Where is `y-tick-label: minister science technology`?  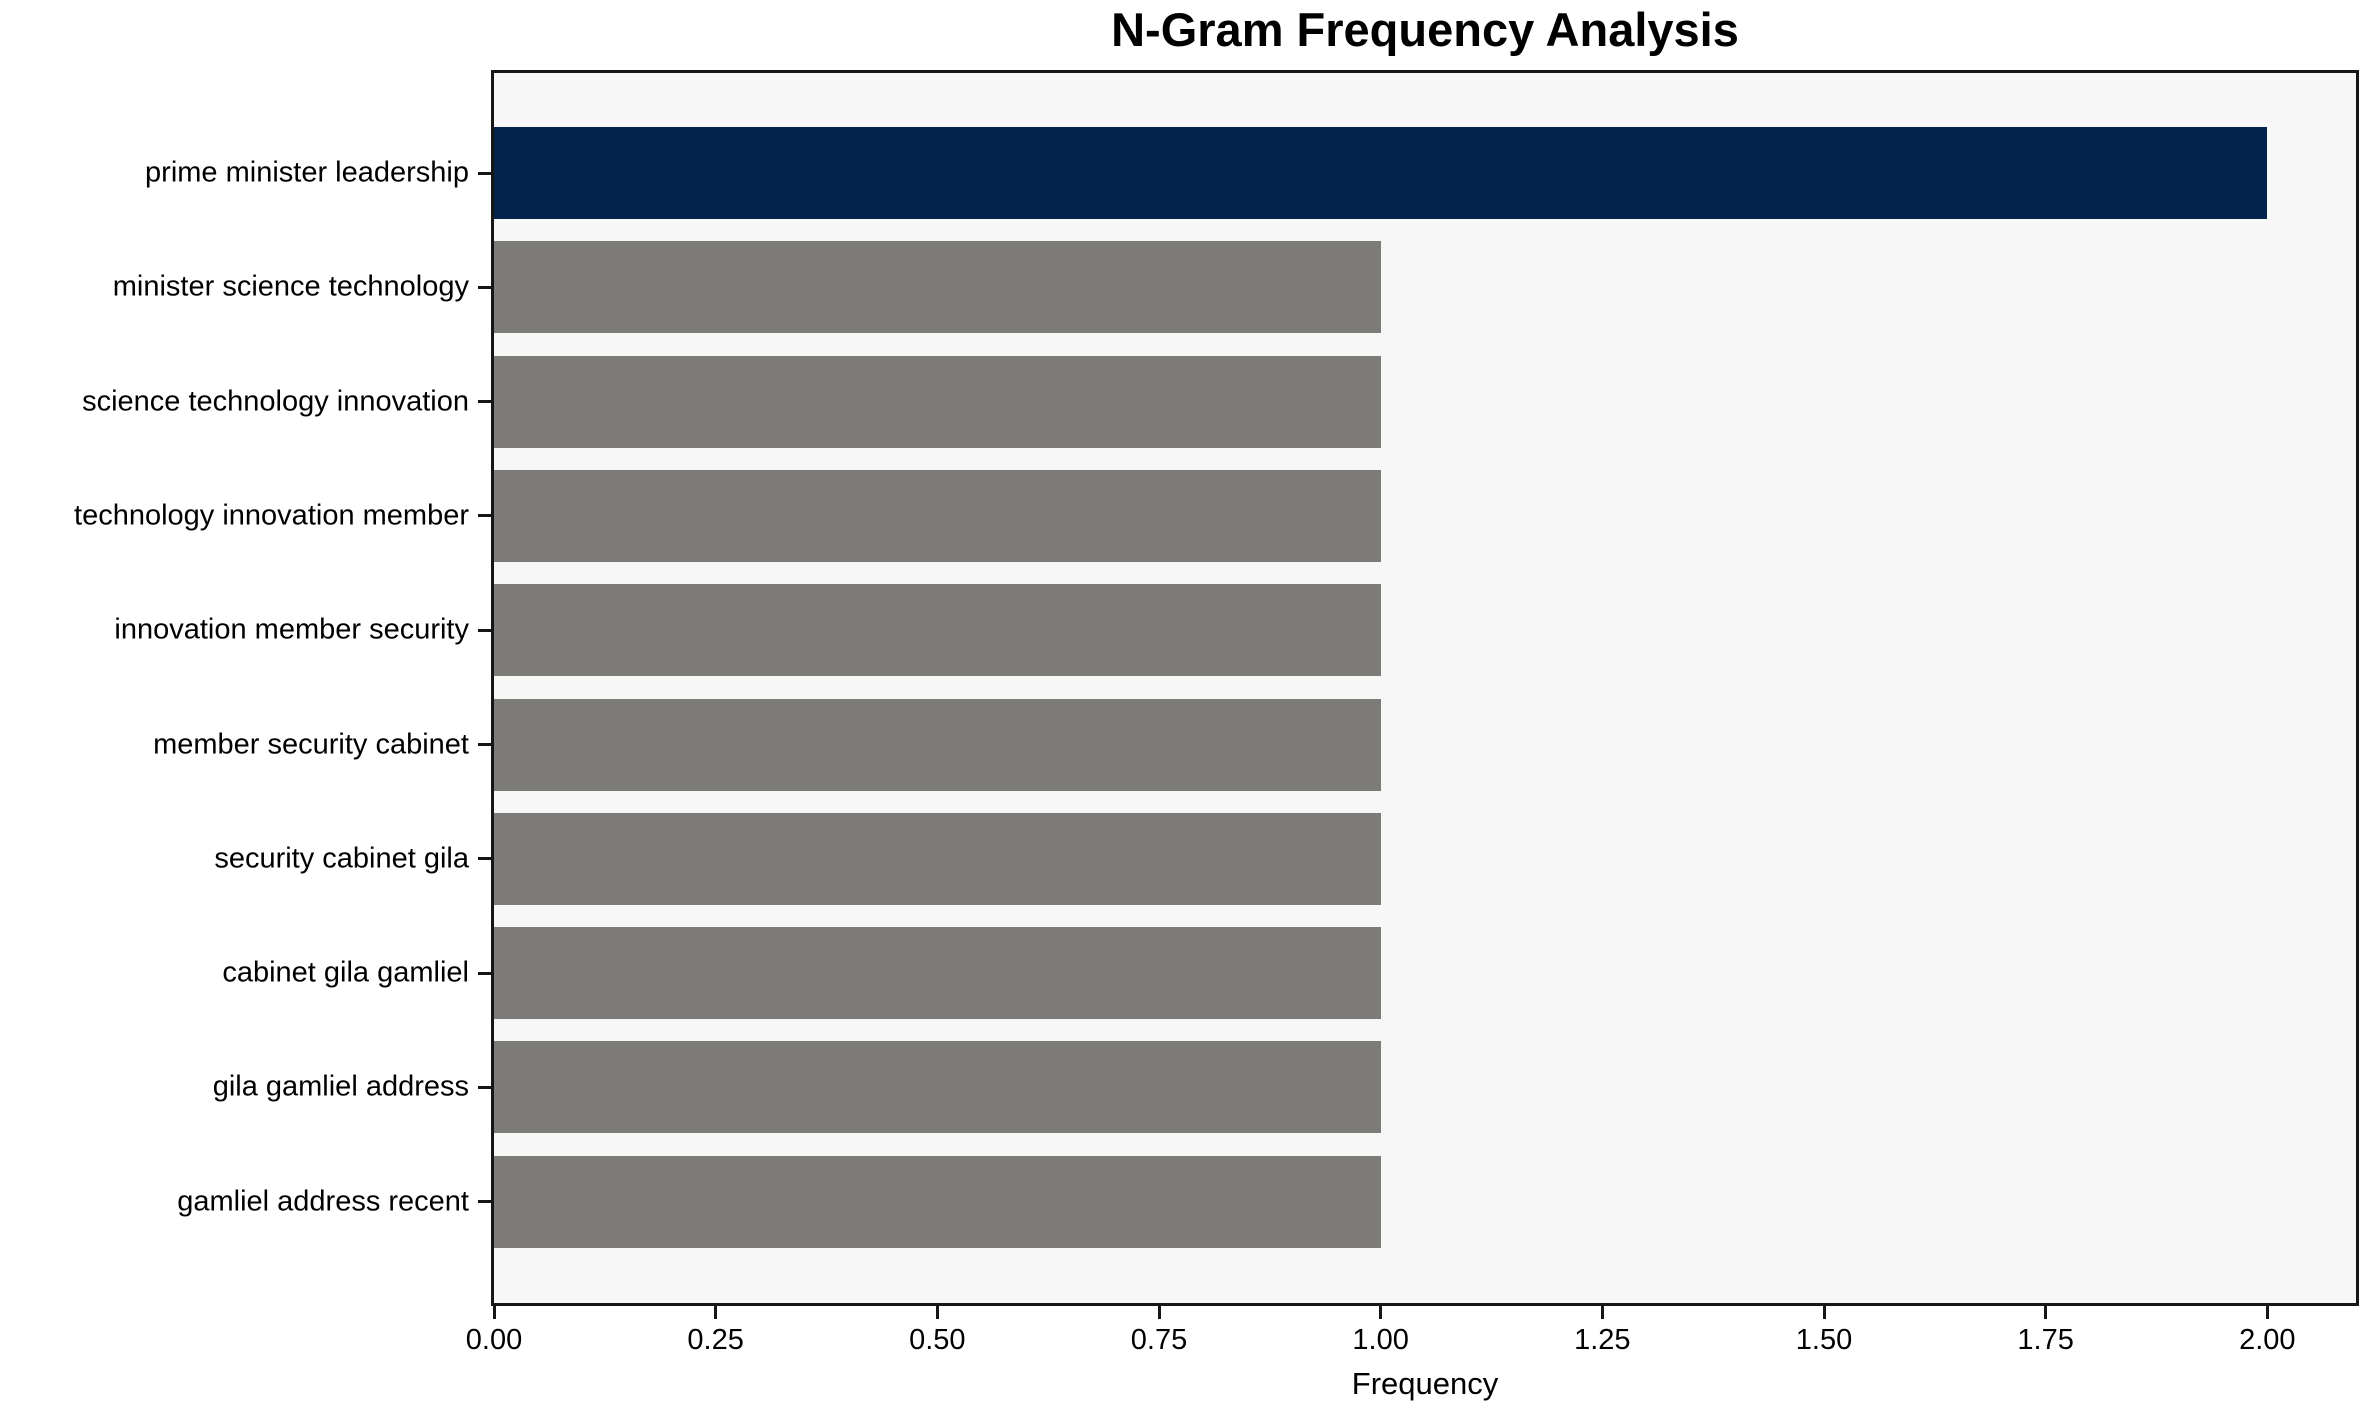 y-tick-label: minister science technology is located at coordinates (290, 286).